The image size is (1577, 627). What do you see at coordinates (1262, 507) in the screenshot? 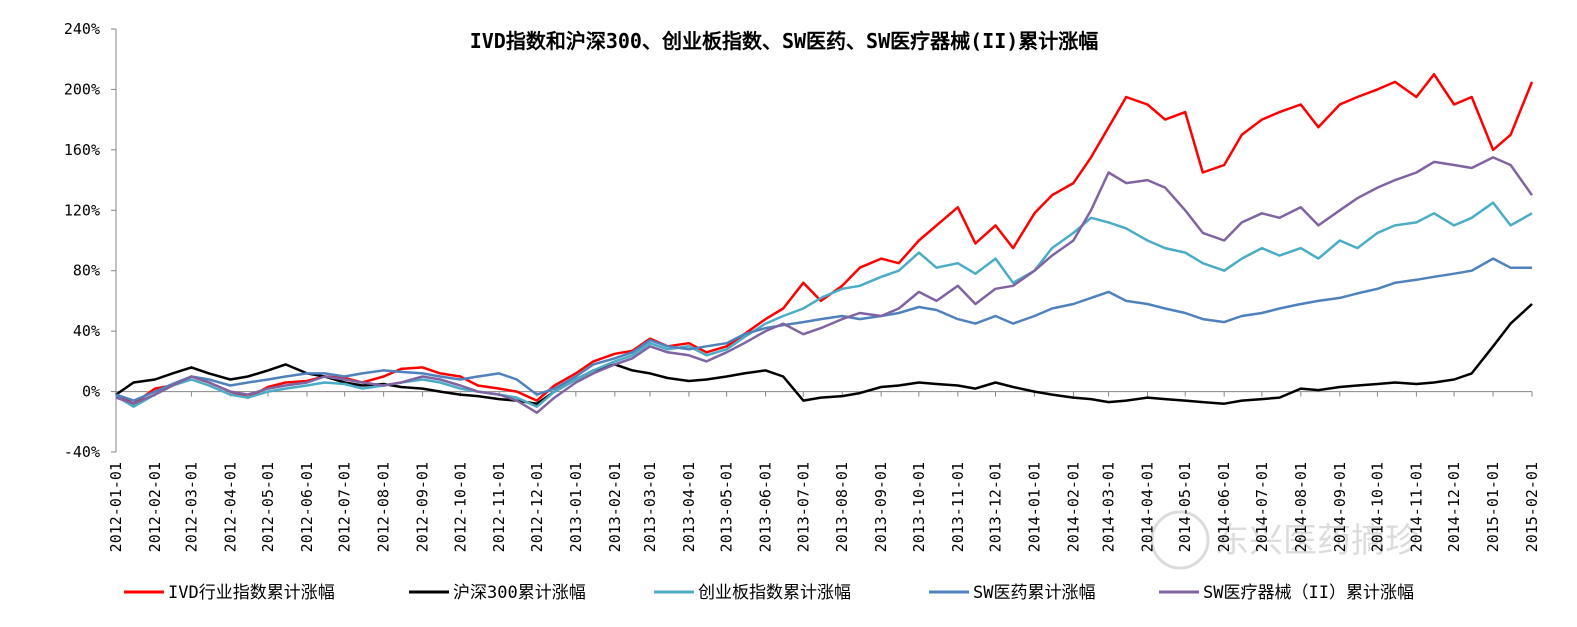
I see `x-tick-label: 2014-07-01` at bounding box center [1262, 507].